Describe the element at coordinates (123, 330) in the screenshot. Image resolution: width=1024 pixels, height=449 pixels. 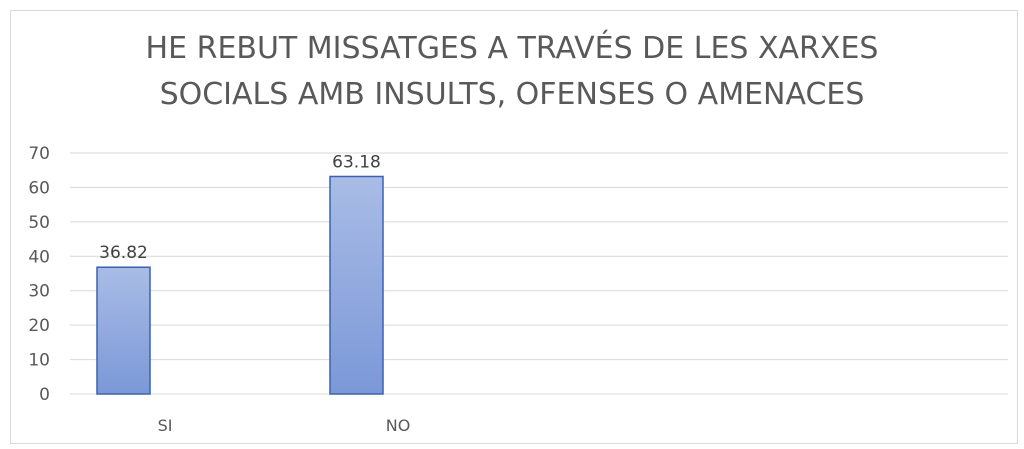
I see `bar-si` at that location.